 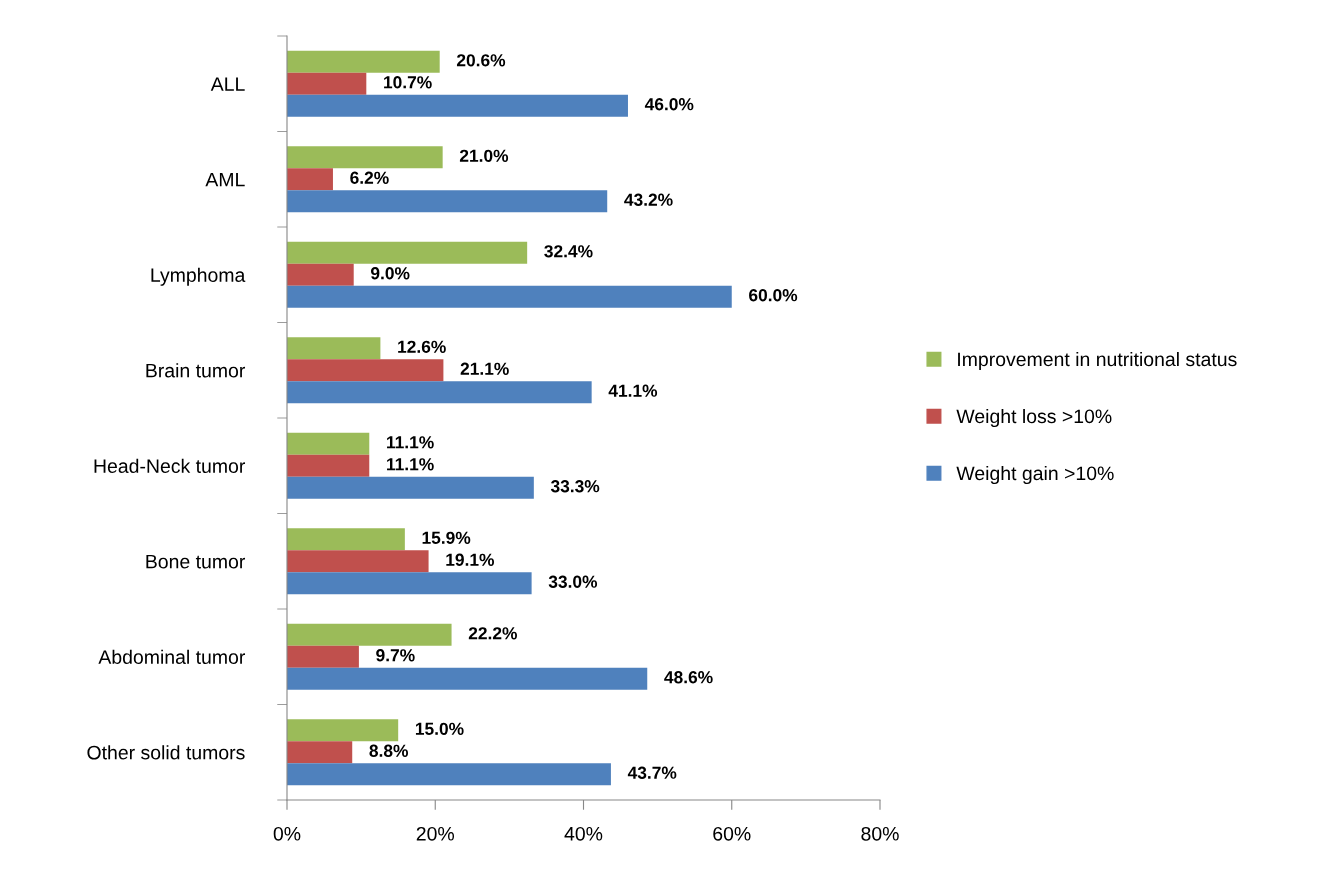 What do you see at coordinates (732, 833) in the screenshot?
I see `x-tick-label: 60%` at bounding box center [732, 833].